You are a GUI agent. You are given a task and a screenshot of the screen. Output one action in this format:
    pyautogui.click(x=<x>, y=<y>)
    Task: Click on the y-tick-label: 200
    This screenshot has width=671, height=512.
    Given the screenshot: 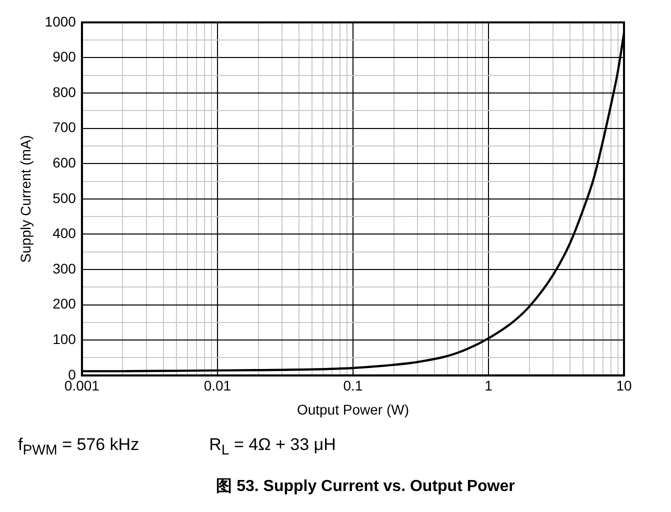 What is the action you would take?
    pyautogui.click(x=64, y=304)
    